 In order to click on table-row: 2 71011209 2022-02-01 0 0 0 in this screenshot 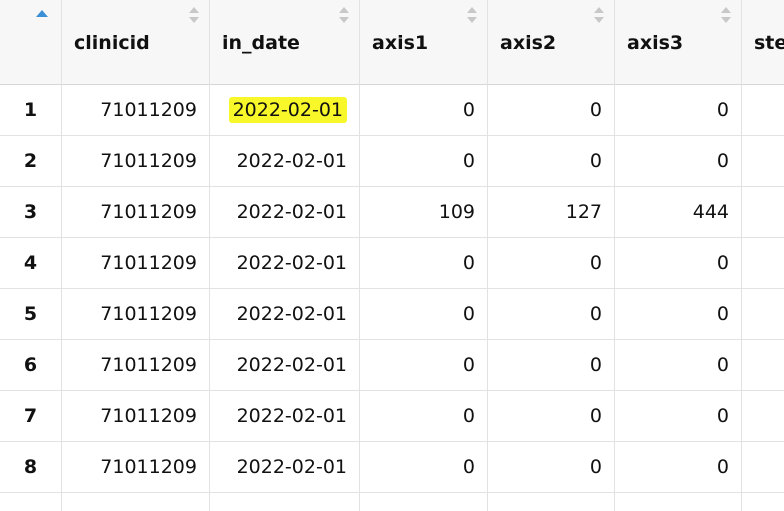, I will do `click(392, 161)`.